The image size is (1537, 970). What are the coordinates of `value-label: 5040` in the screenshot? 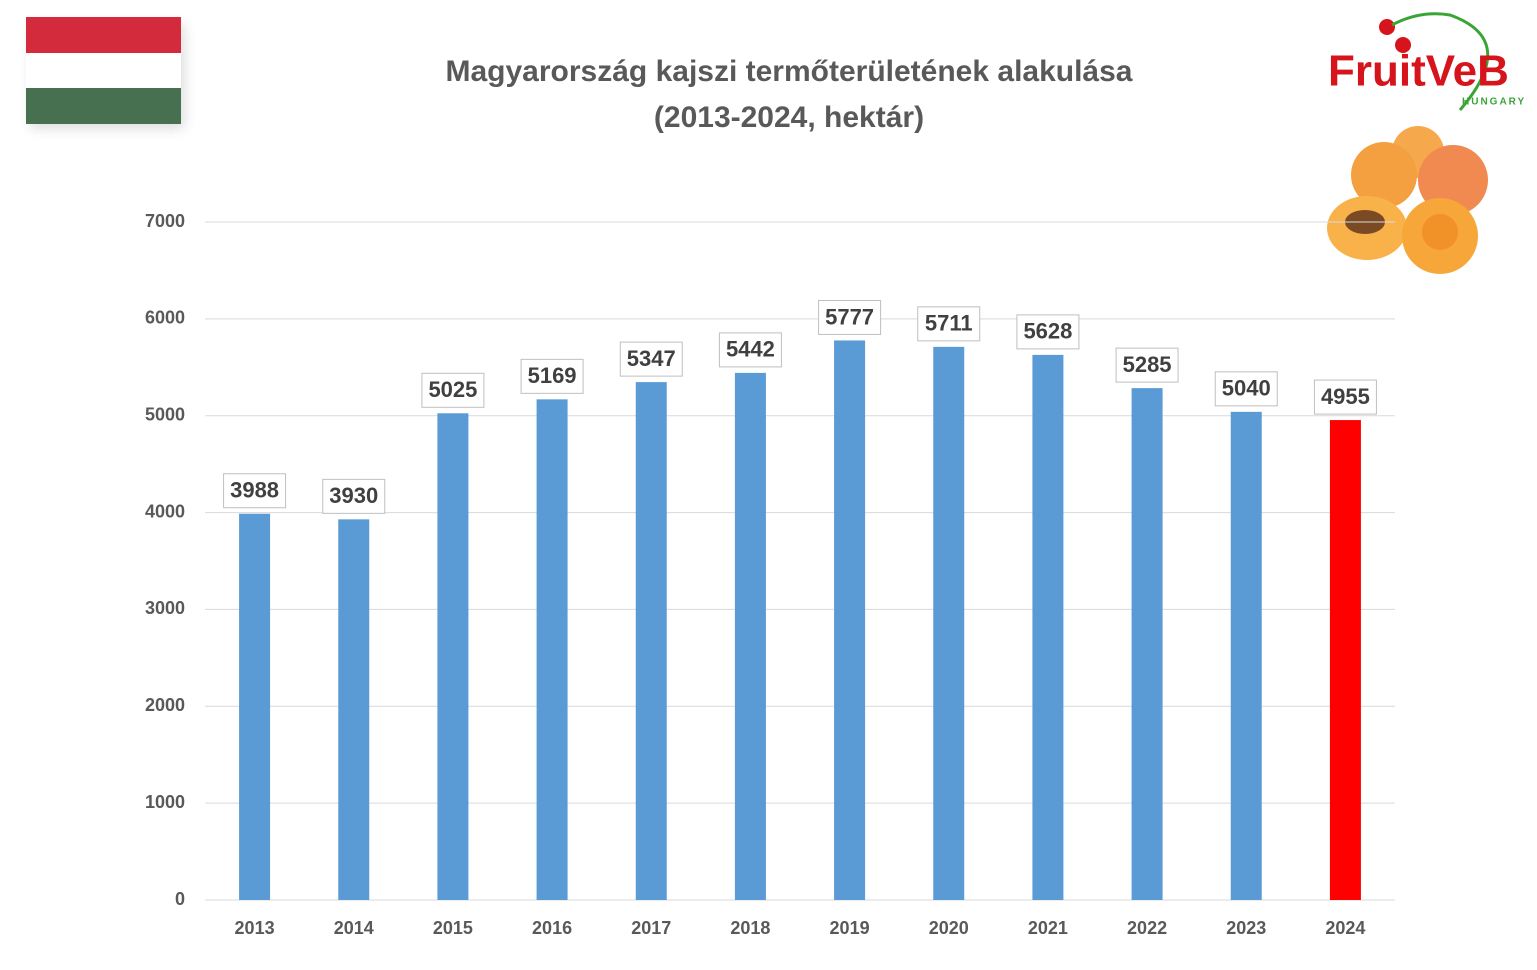 It's located at (1246, 388).